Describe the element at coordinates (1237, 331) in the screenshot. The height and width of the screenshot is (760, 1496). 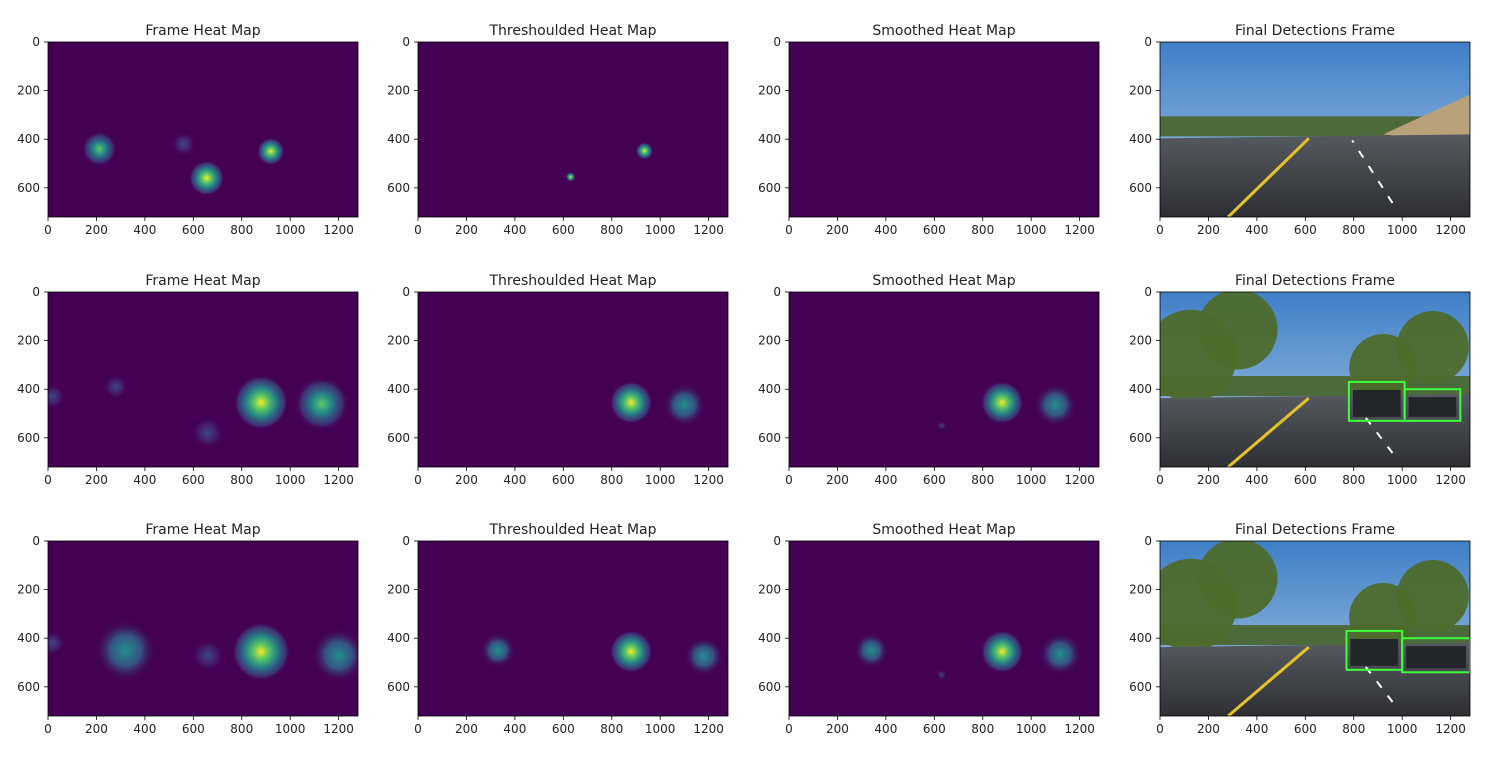
I see `scene-tree` at that location.